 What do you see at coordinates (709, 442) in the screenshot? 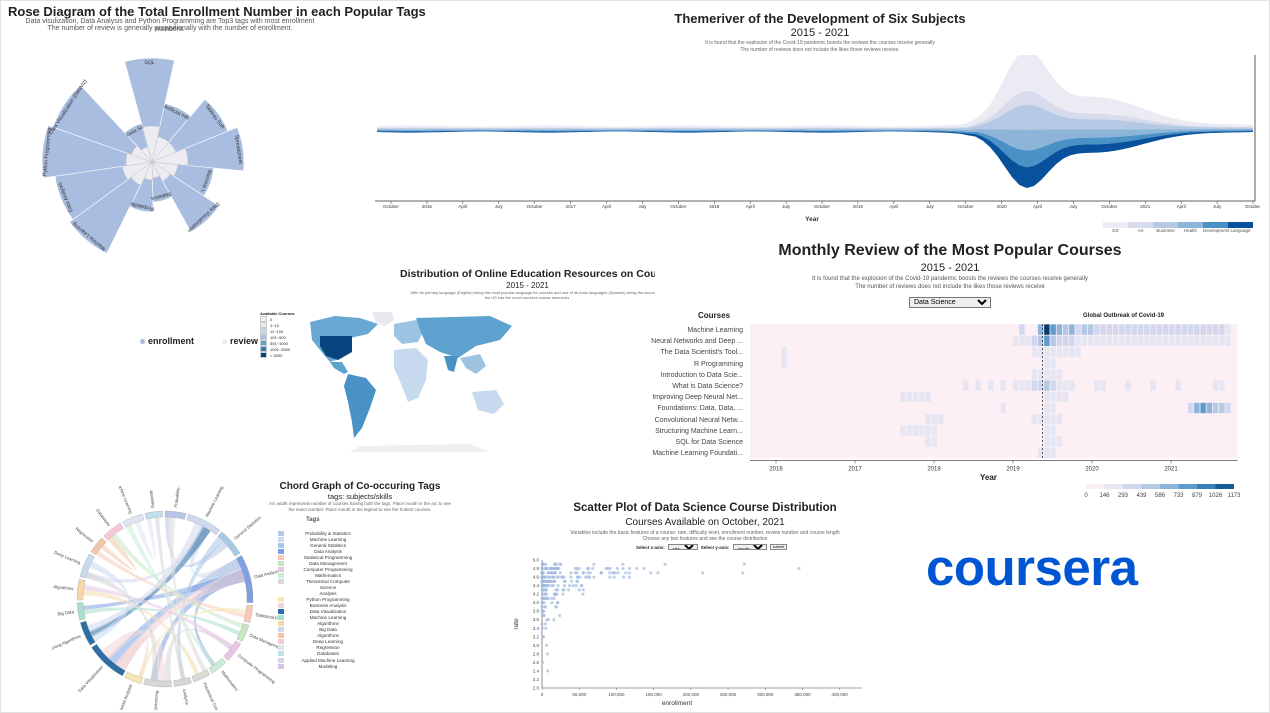
I see `course-label: SQL for Data Science` at bounding box center [709, 442].